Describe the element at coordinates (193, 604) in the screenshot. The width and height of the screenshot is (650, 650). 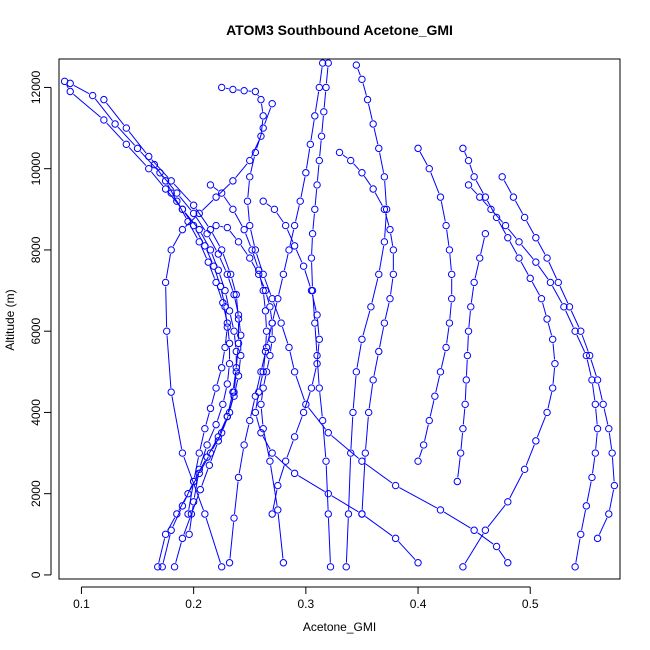
I see `x-tick-label: 0.2` at that location.